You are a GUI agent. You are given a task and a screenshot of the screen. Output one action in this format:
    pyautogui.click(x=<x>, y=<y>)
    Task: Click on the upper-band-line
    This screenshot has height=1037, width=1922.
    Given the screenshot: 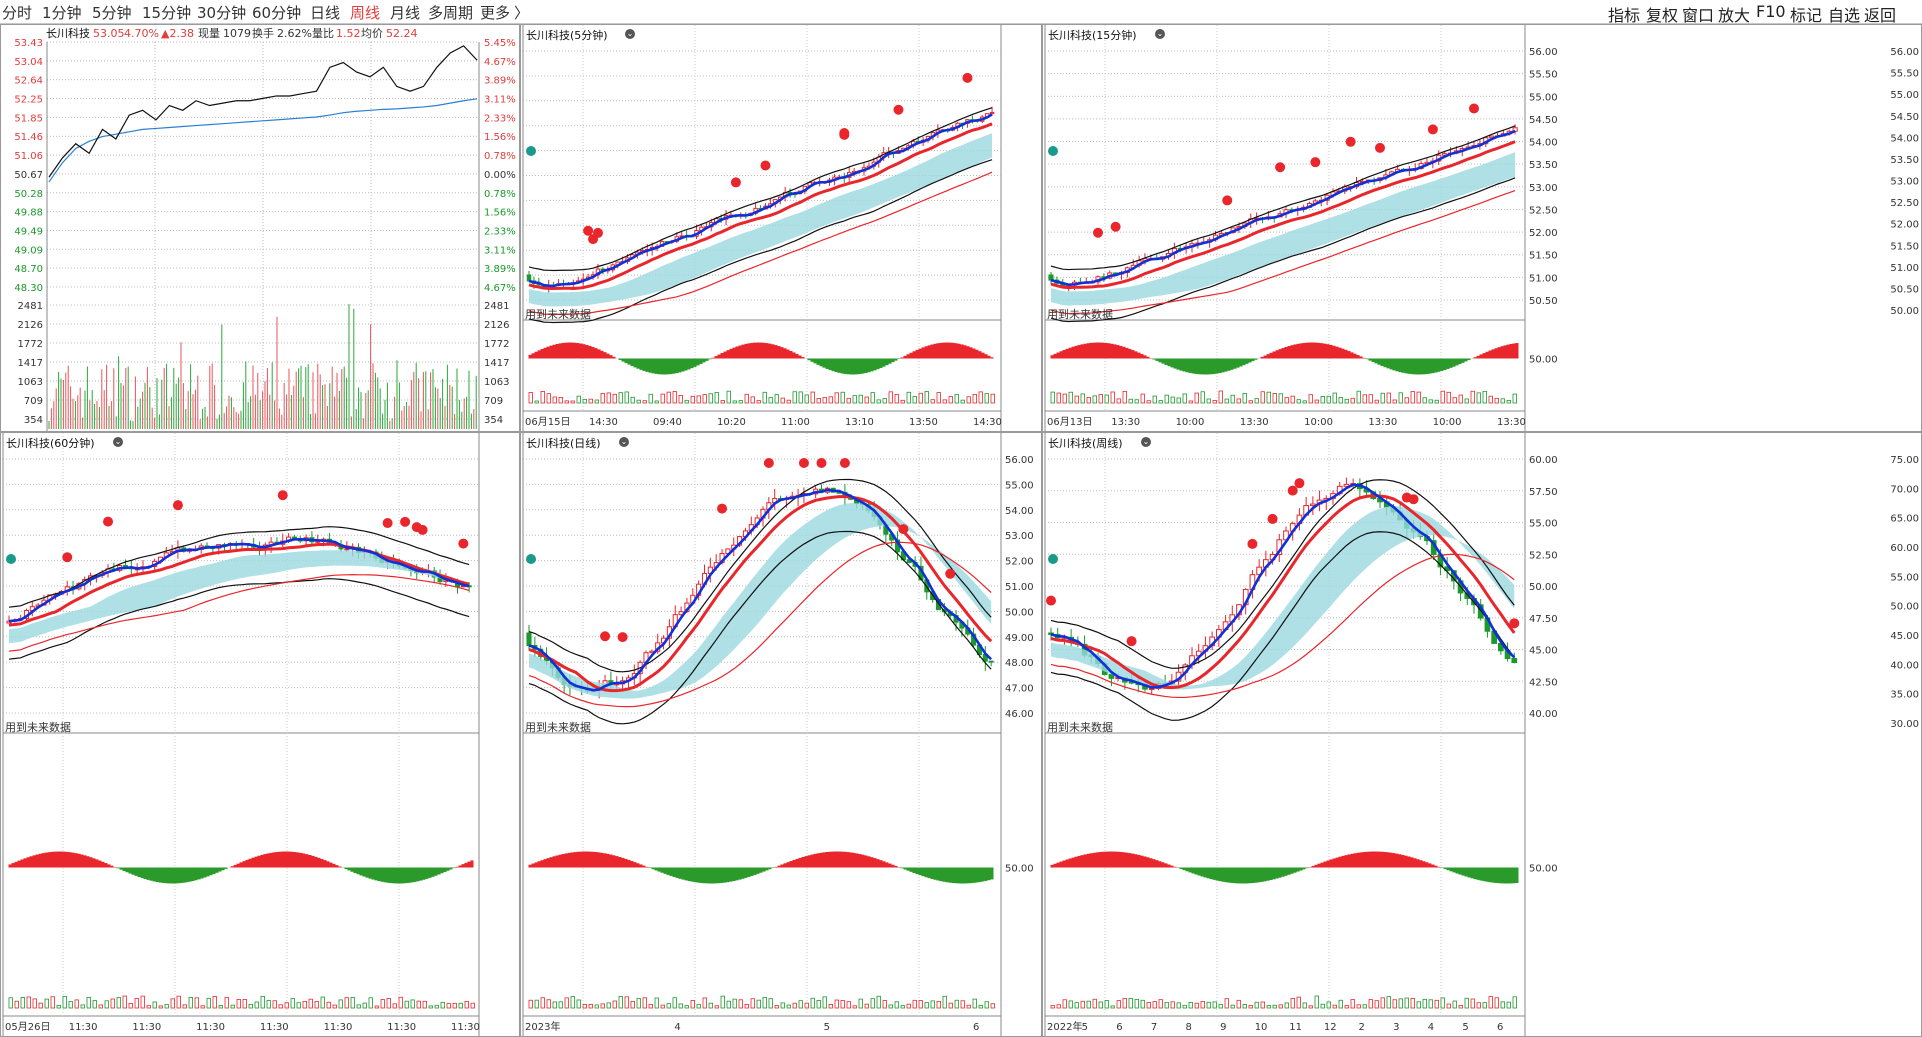 What is the action you would take?
    pyautogui.click(x=1282, y=574)
    